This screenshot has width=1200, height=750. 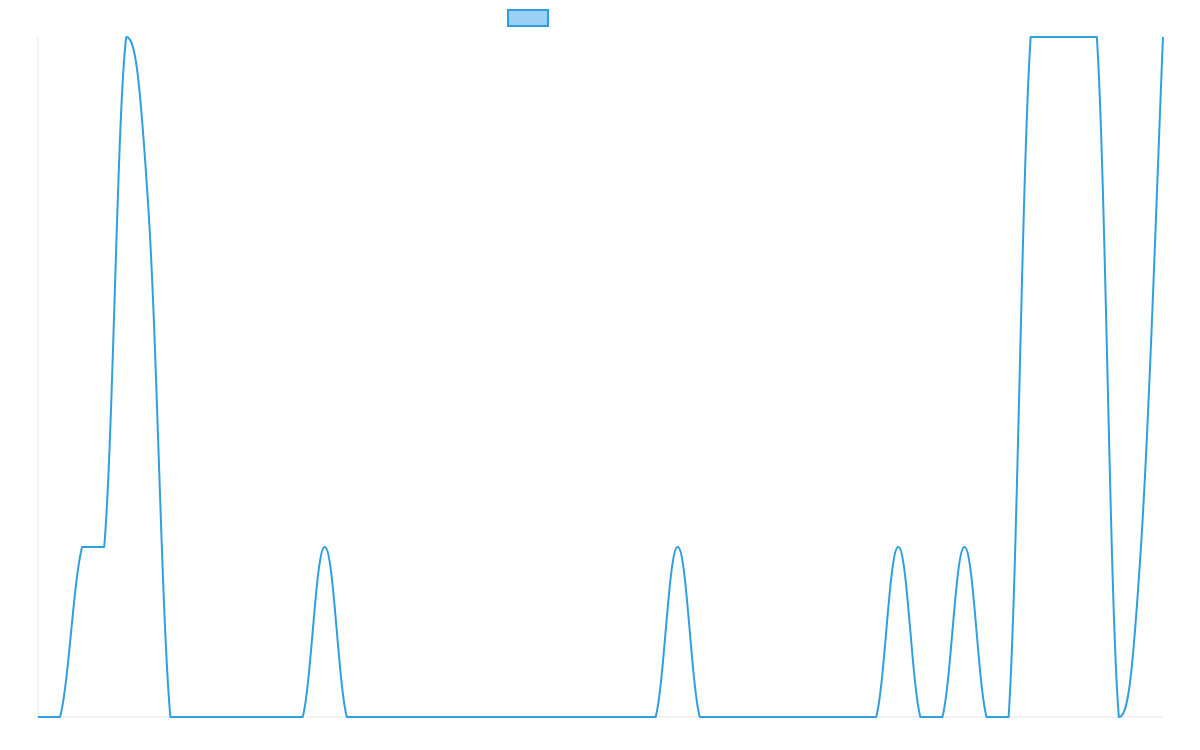 I want to click on legend-swatch, so click(x=528, y=18).